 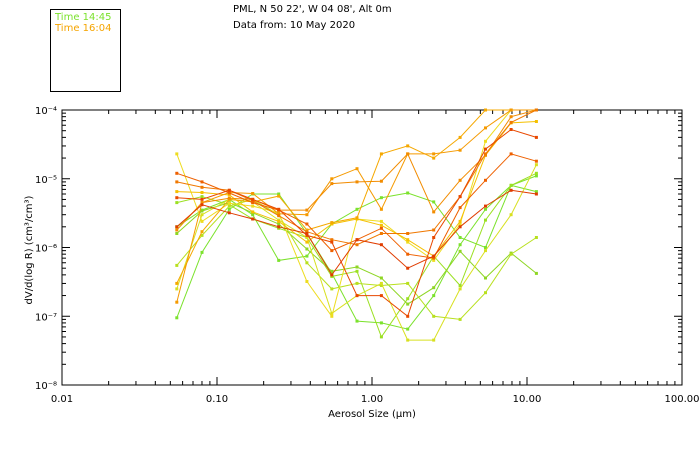 What do you see at coordinates (83, 28) in the screenshot?
I see `legend-entry-2: Time 16:04` at bounding box center [83, 28].